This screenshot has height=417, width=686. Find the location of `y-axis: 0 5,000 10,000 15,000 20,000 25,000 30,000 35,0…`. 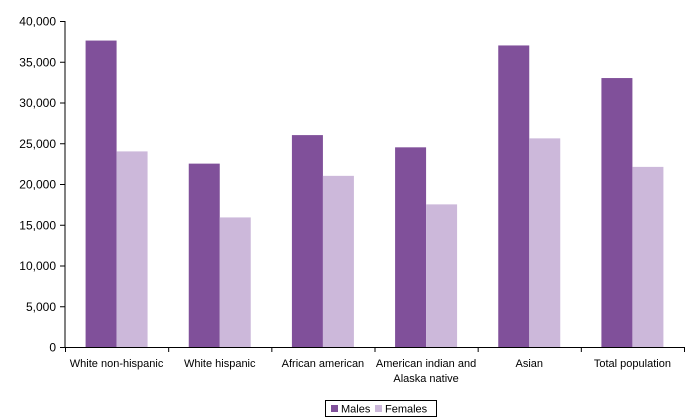

y-axis: 0 5,000 10,000 15,000 20,000 25,000 30,000 35,0… is located at coordinates (42, 185).